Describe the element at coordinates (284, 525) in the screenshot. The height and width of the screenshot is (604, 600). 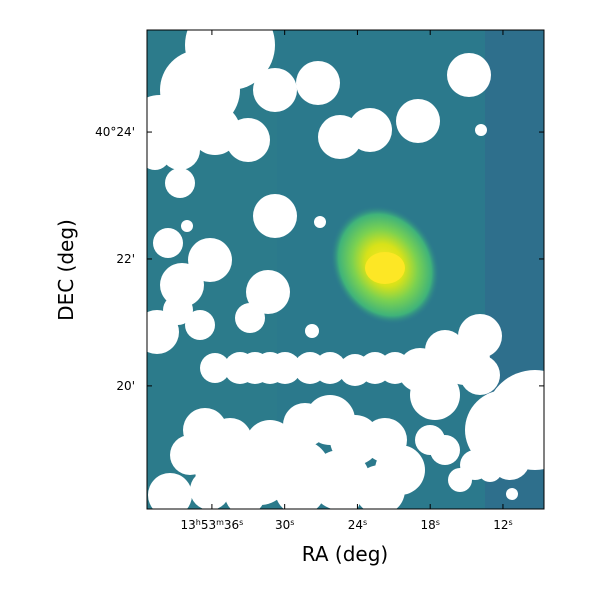
I see `x-tick-label: 30s` at that location.